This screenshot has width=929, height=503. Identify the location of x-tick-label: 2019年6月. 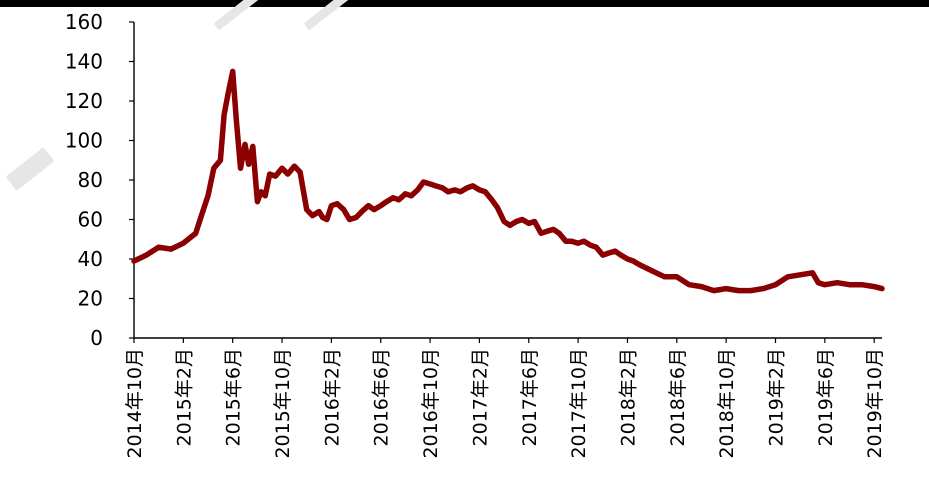
(826, 397).